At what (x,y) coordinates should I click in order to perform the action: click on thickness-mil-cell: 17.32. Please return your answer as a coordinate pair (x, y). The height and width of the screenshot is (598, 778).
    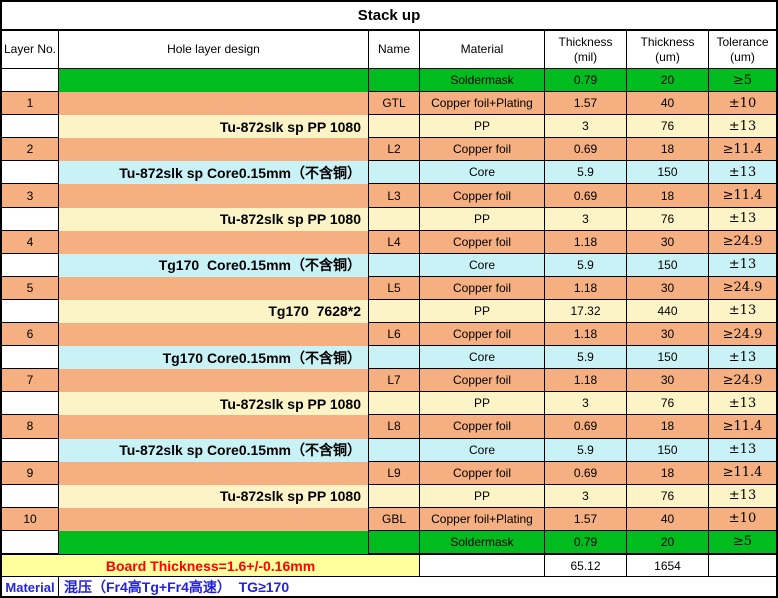
    Looking at the image, I should click on (586, 311).